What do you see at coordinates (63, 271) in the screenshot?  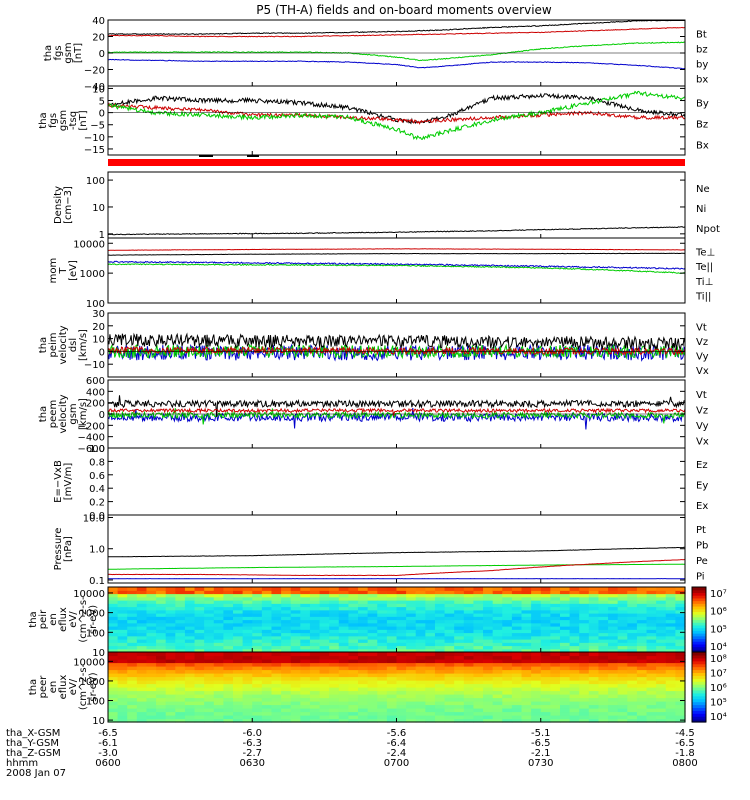 I see `y-axis-label-3: mom T [eV]` at bounding box center [63, 271].